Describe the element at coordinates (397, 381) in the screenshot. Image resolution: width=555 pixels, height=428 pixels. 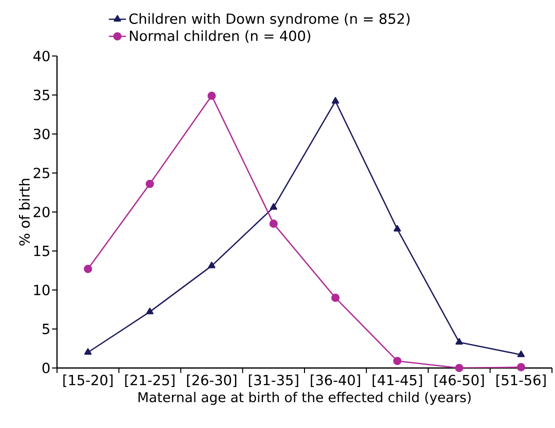
I see `x-tick-label: [41-45]` at that location.